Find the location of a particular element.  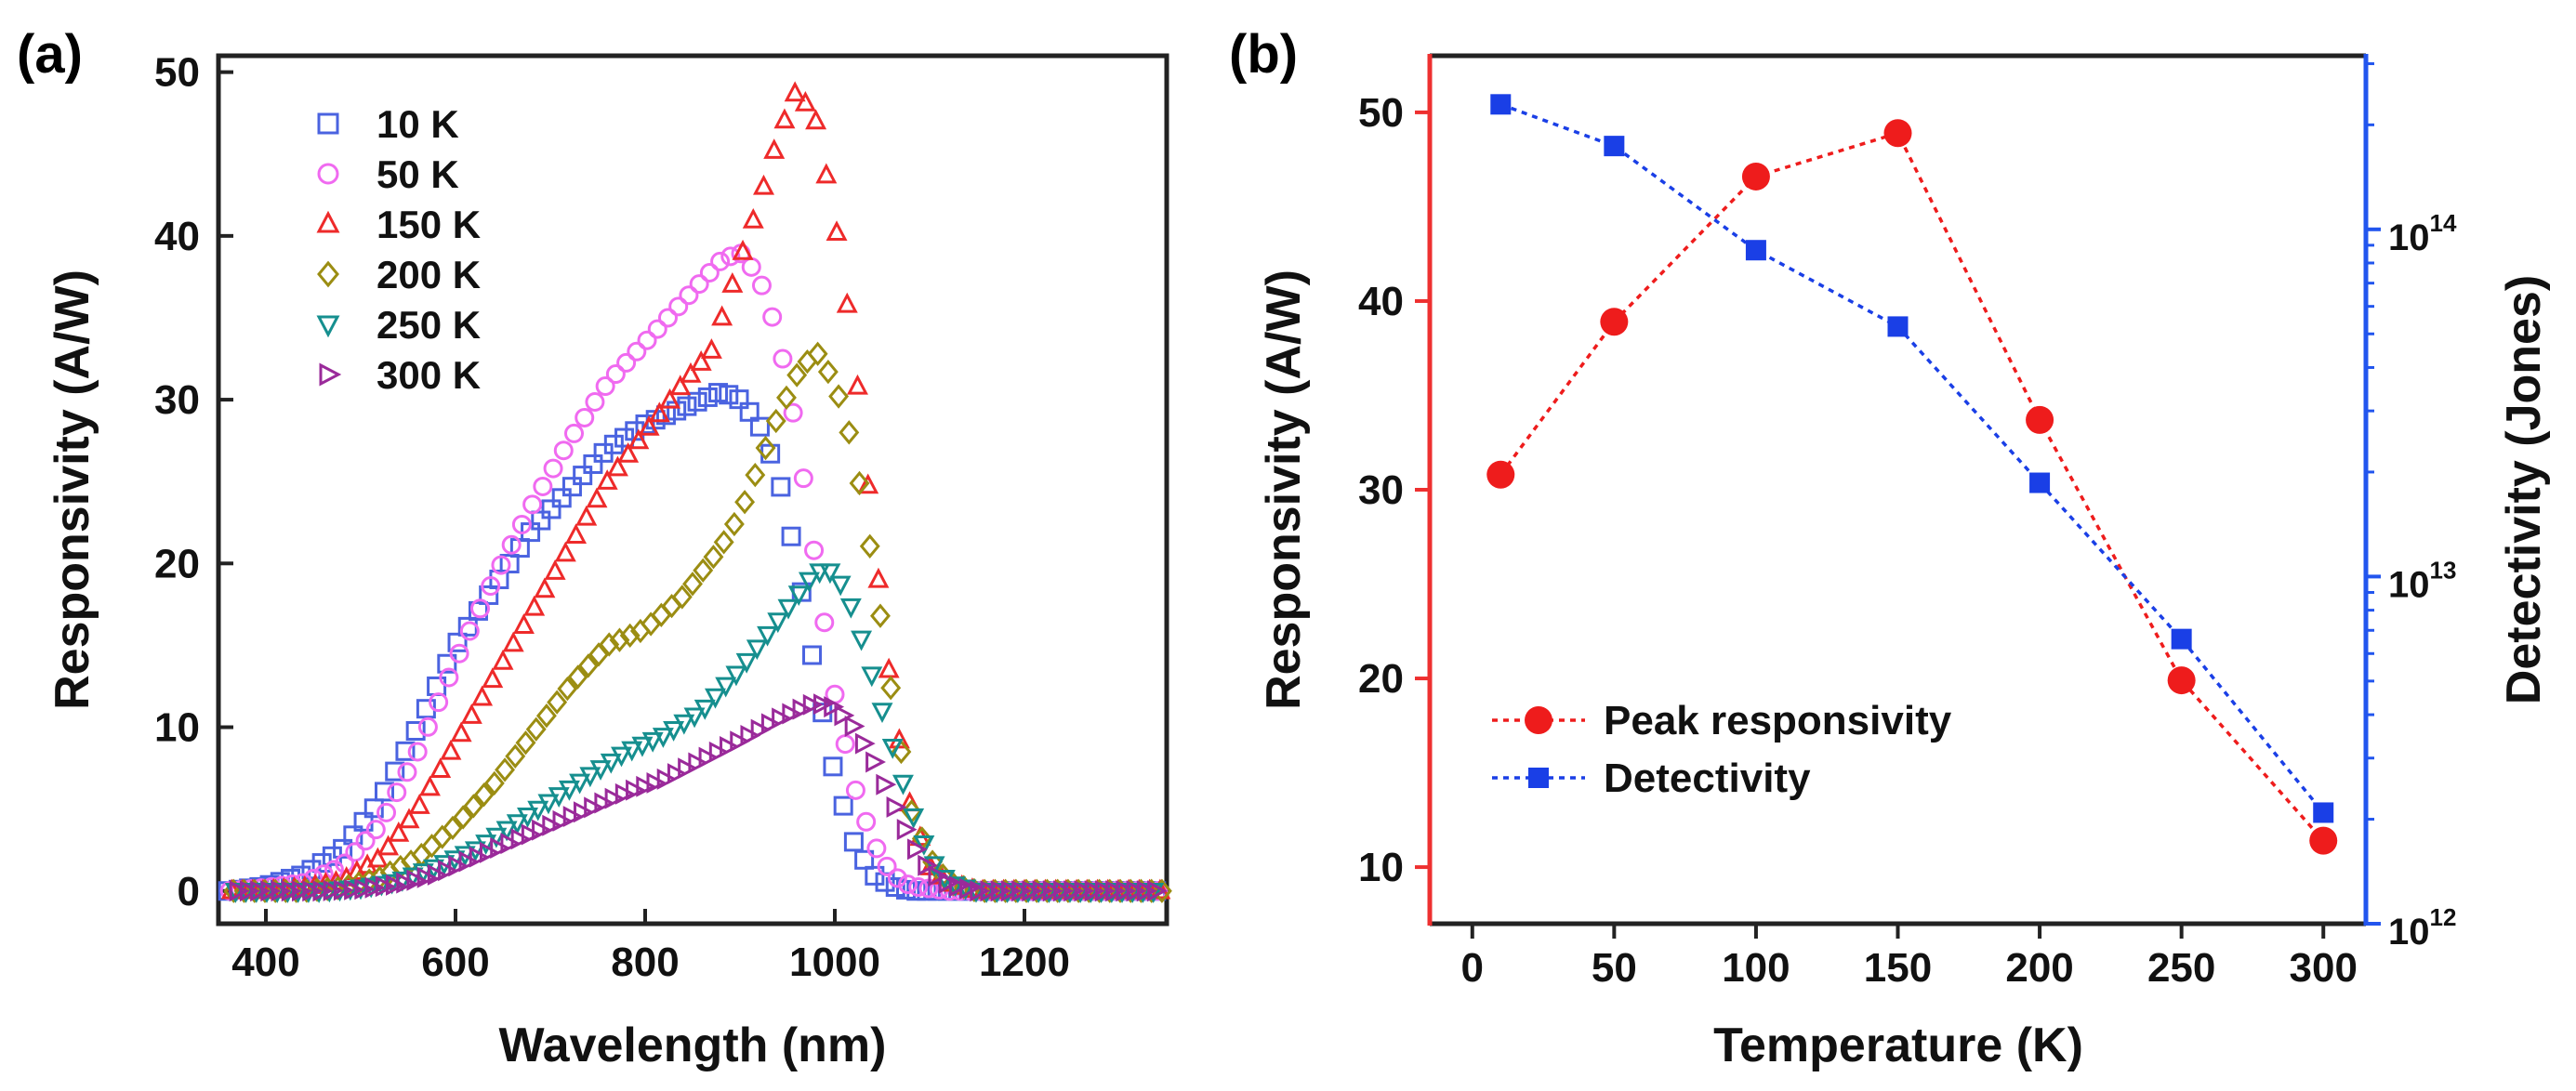

panel-a-y-tick-label: 30 is located at coordinates (177, 400).